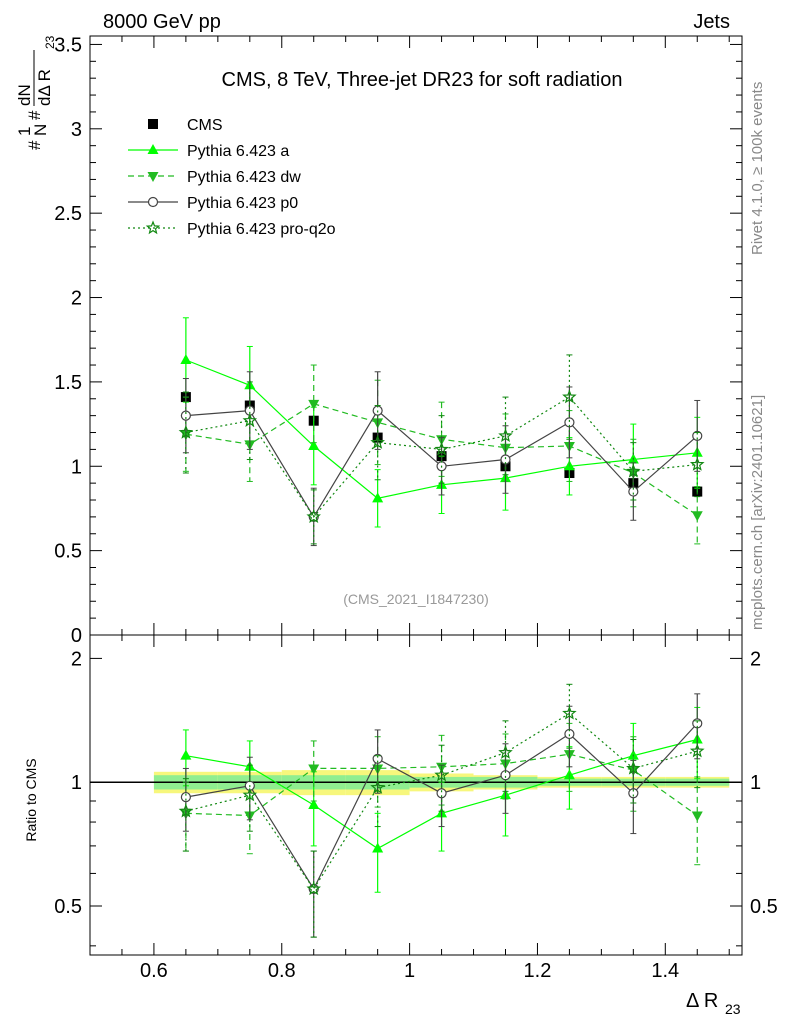 This screenshot has height=1024, width=786. I want to click on ylabel-prefix: #, so click(34, 145).